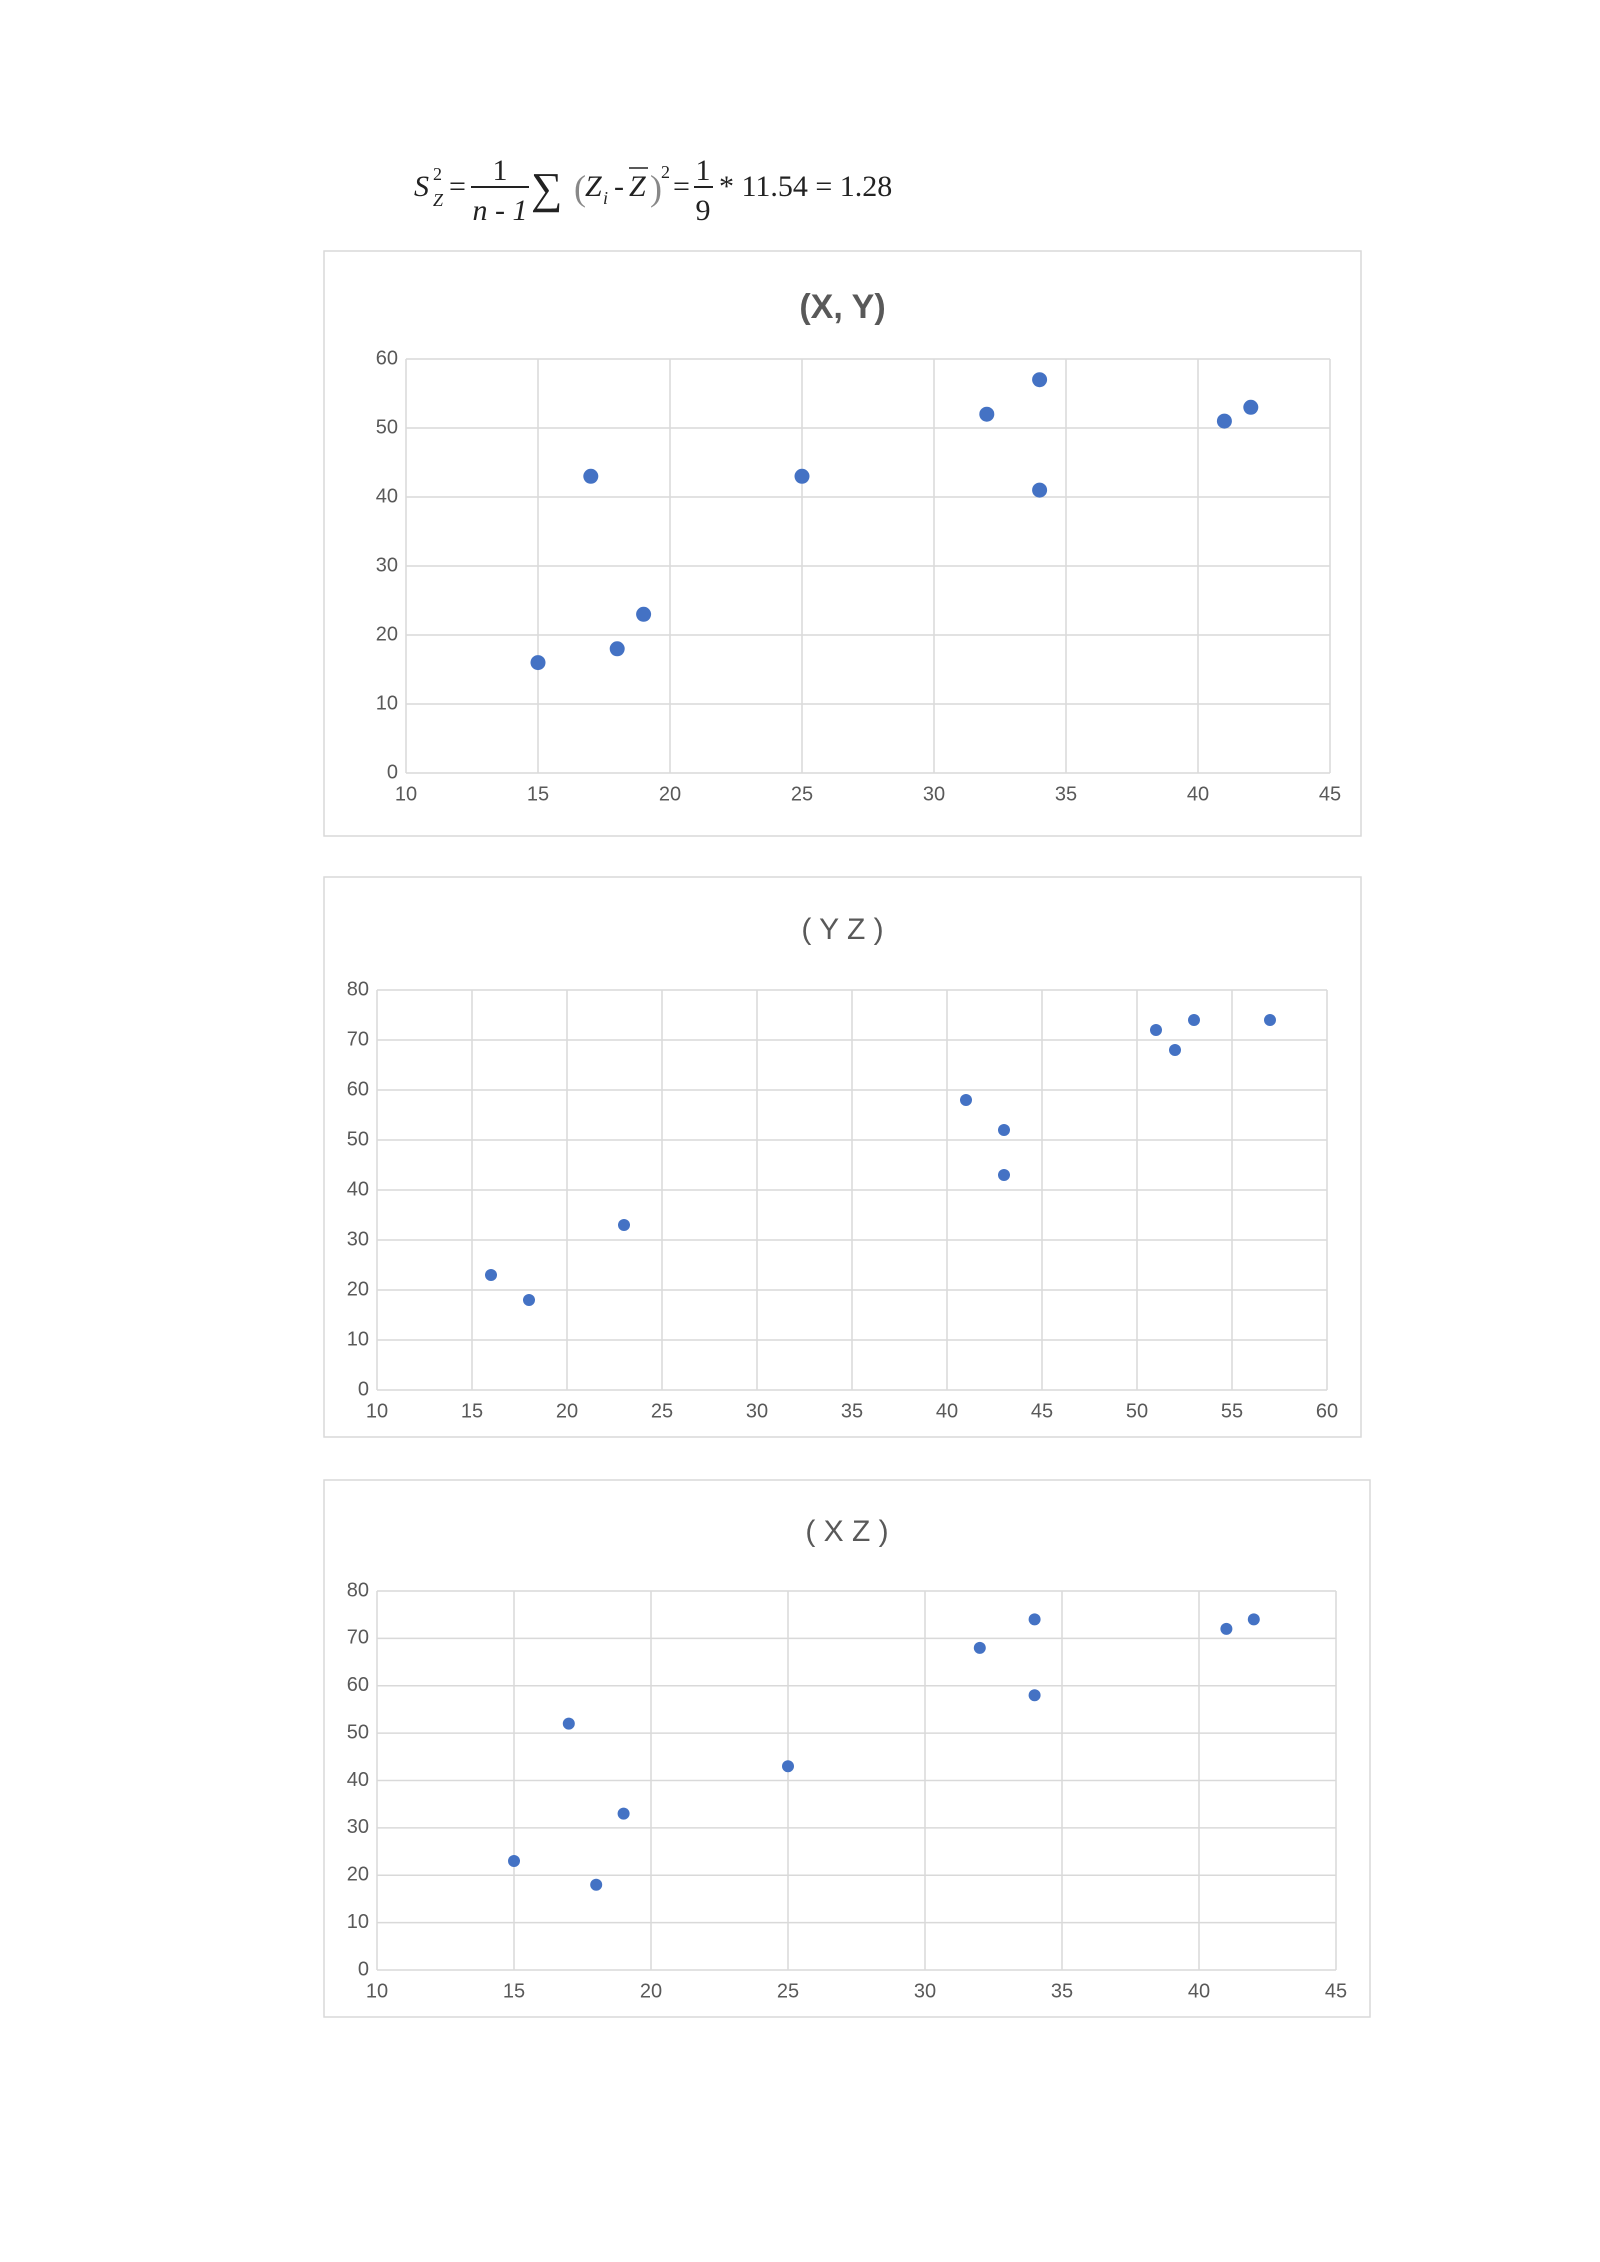 The image size is (1600, 2262). What do you see at coordinates (580, 188) in the screenshot?
I see `formula-paren: (` at bounding box center [580, 188].